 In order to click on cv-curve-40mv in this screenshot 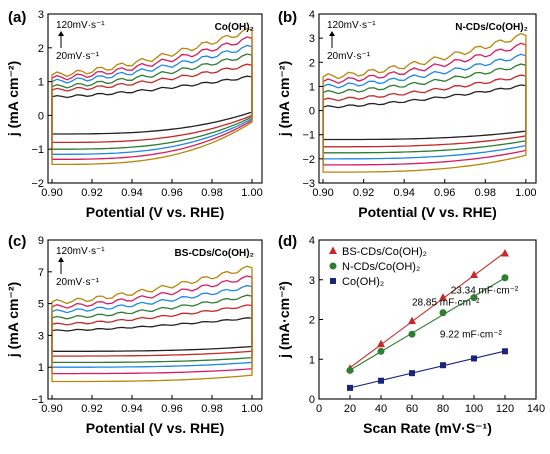, I will do `click(424, 111)`.